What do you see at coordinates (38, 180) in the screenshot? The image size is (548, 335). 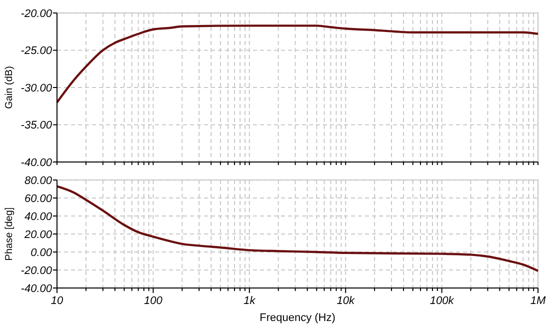 I see `y-tick-label: 80.00` at bounding box center [38, 180].